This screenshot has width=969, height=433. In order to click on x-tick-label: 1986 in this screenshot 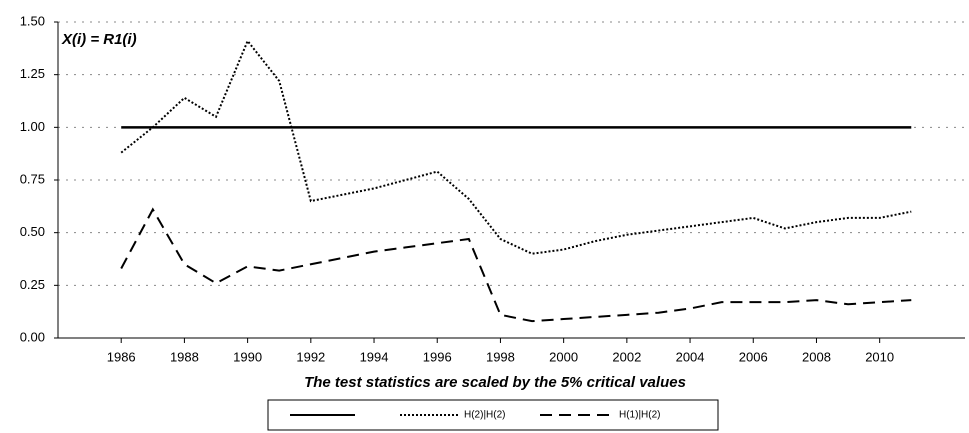, I will do `click(121, 356)`.